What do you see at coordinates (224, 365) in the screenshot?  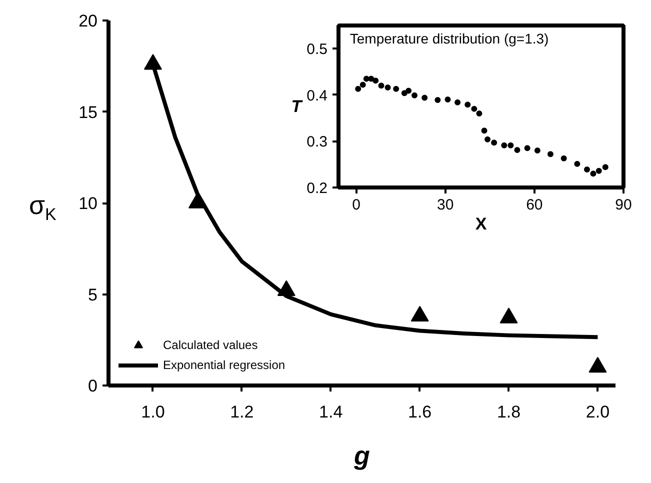 I see `legend-label: Exponential regression` at bounding box center [224, 365].